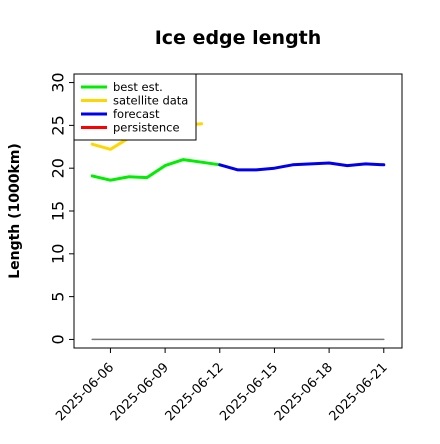 This screenshot has width=440, height=444. I want to click on y-tick-label: 25, so click(58, 125).